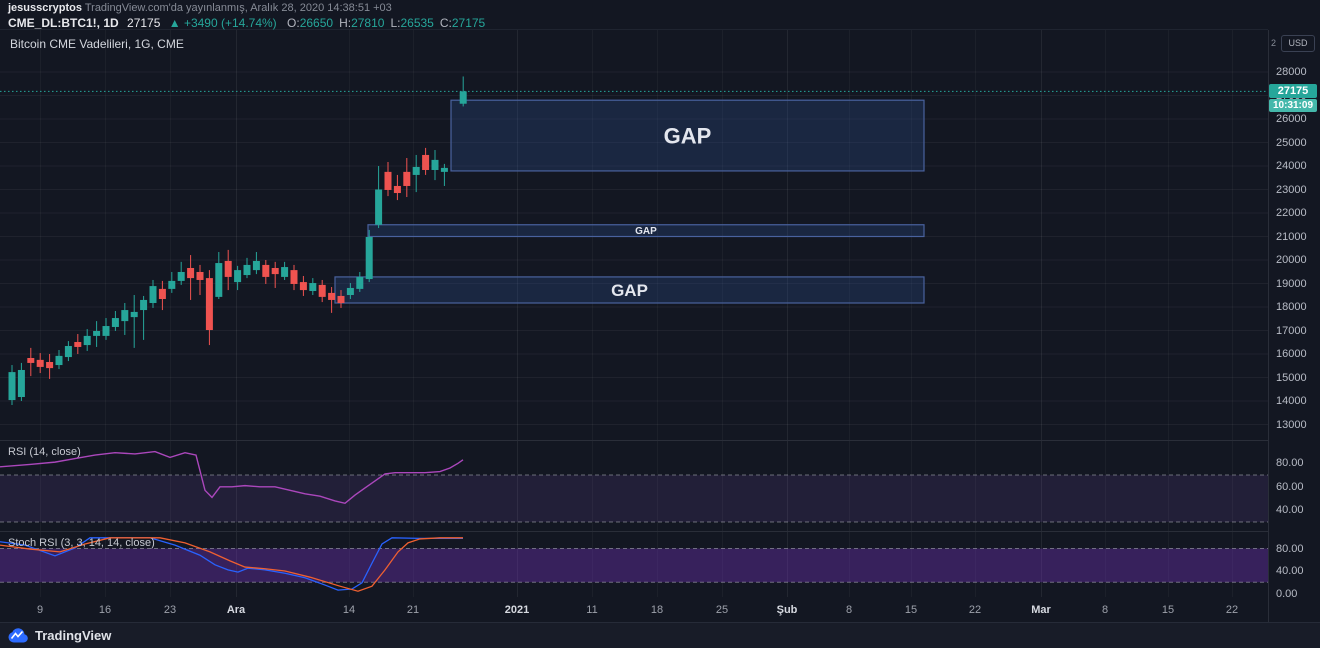  Describe the element at coordinates (18, 635) in the screenshot. I see `tradingview-logo-icon` at that location.